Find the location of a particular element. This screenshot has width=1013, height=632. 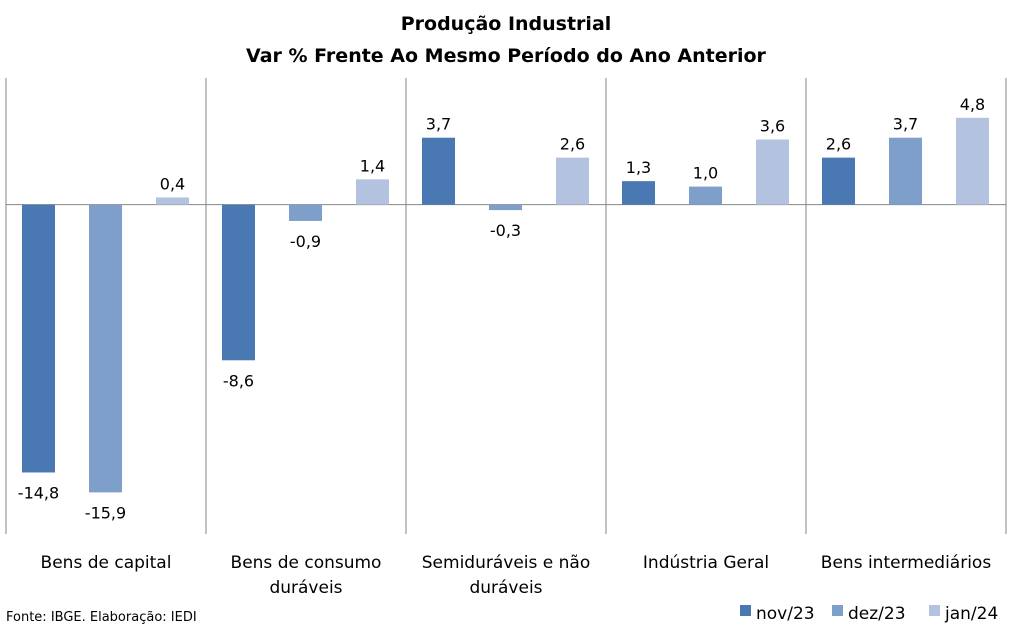

data-label: -8,6 is located at coordinates (238, 380).